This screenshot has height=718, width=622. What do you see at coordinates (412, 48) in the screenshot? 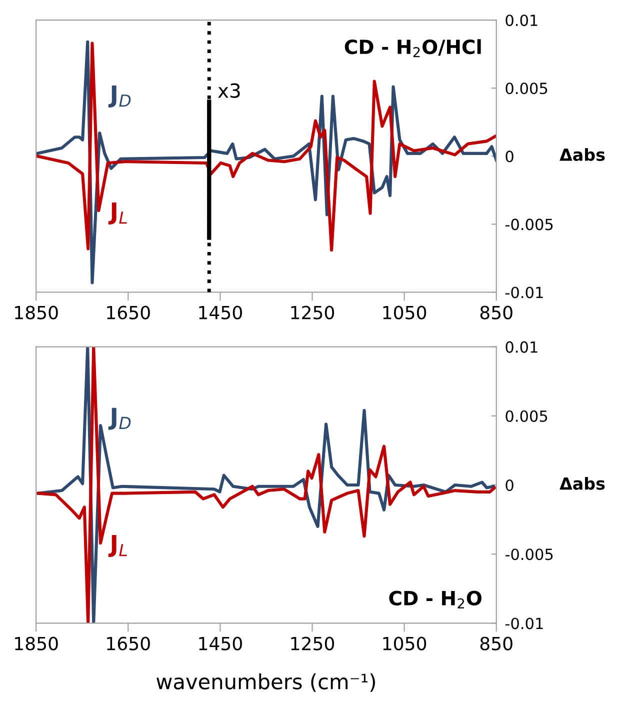
I see `text: CD - H$_{2}$O/HCl` at bounding box center [412, 48].